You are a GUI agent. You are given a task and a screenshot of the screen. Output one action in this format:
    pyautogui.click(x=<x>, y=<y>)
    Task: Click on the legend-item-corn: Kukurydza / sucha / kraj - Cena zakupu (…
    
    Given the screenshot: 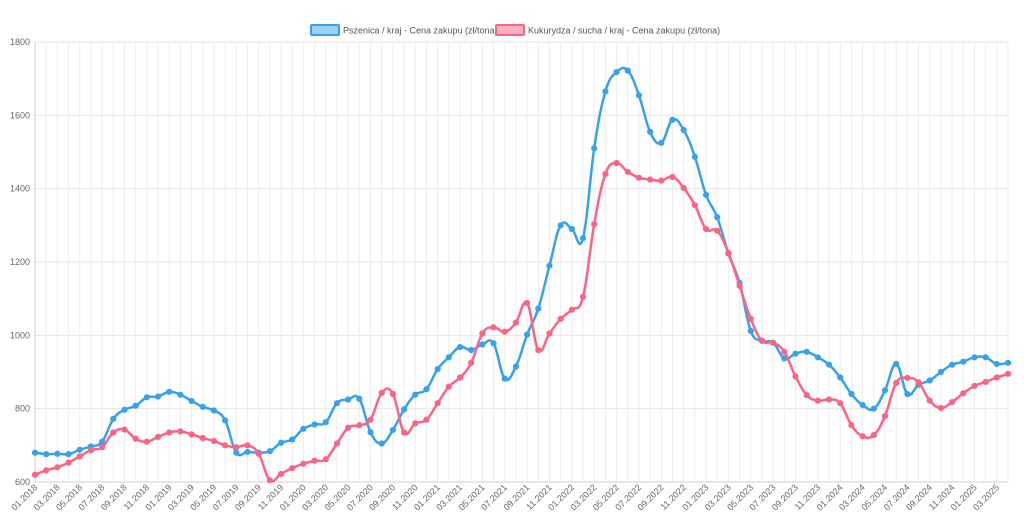 What is the action you would take?
    pyautogui.click(x=607, y=30)
    